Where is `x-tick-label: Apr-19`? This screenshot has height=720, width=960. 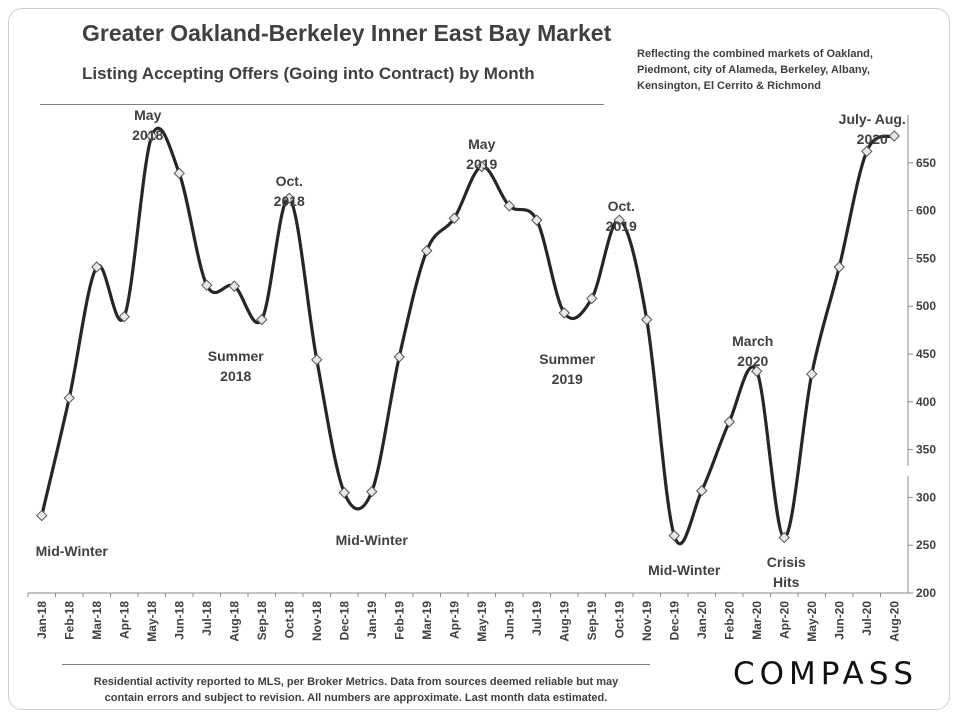 x-tick-label: Apr-19 is located at coordinates (454, 620).